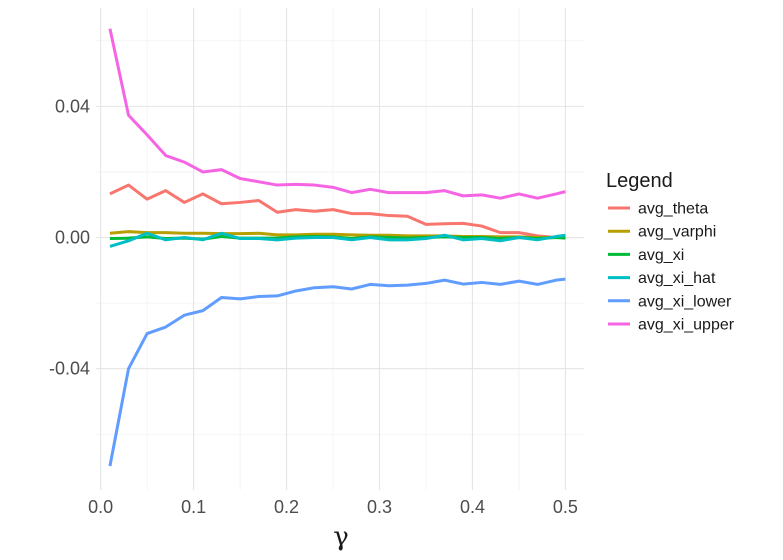  What do you see at coordinates (193, 507) in the screenshot?
I see `x-tick-label: 0.1` at bounding box center [193, 507].